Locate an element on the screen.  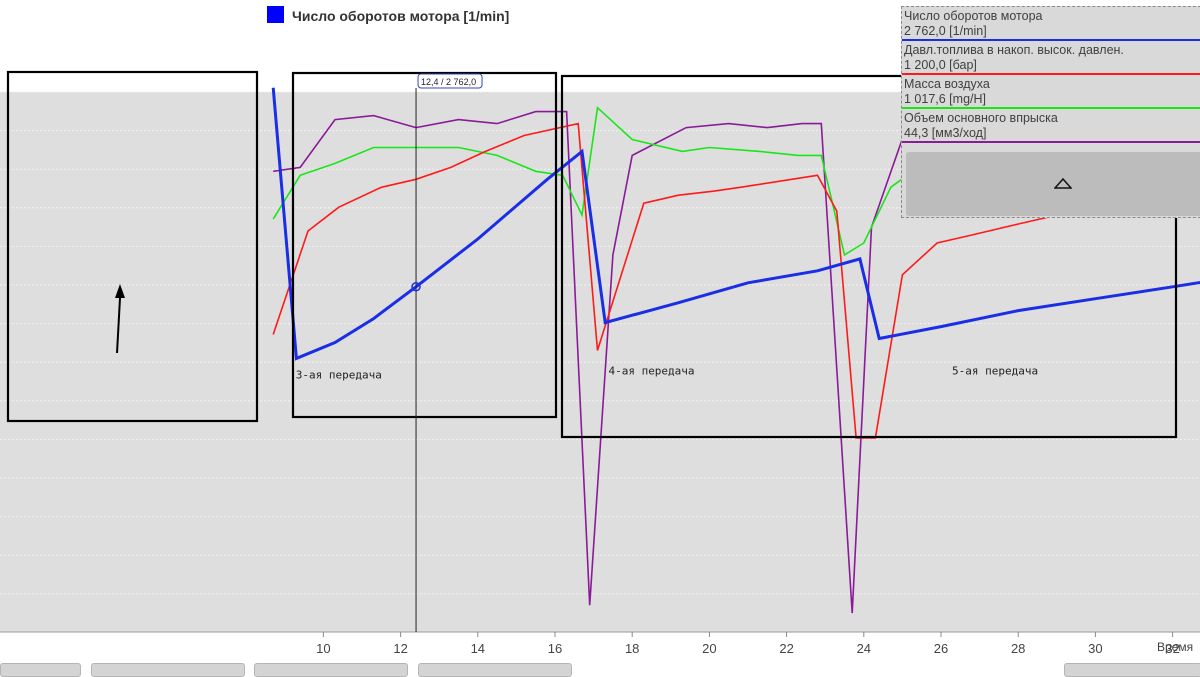
legend-swatch-green is located at coordinates (1051, 108).